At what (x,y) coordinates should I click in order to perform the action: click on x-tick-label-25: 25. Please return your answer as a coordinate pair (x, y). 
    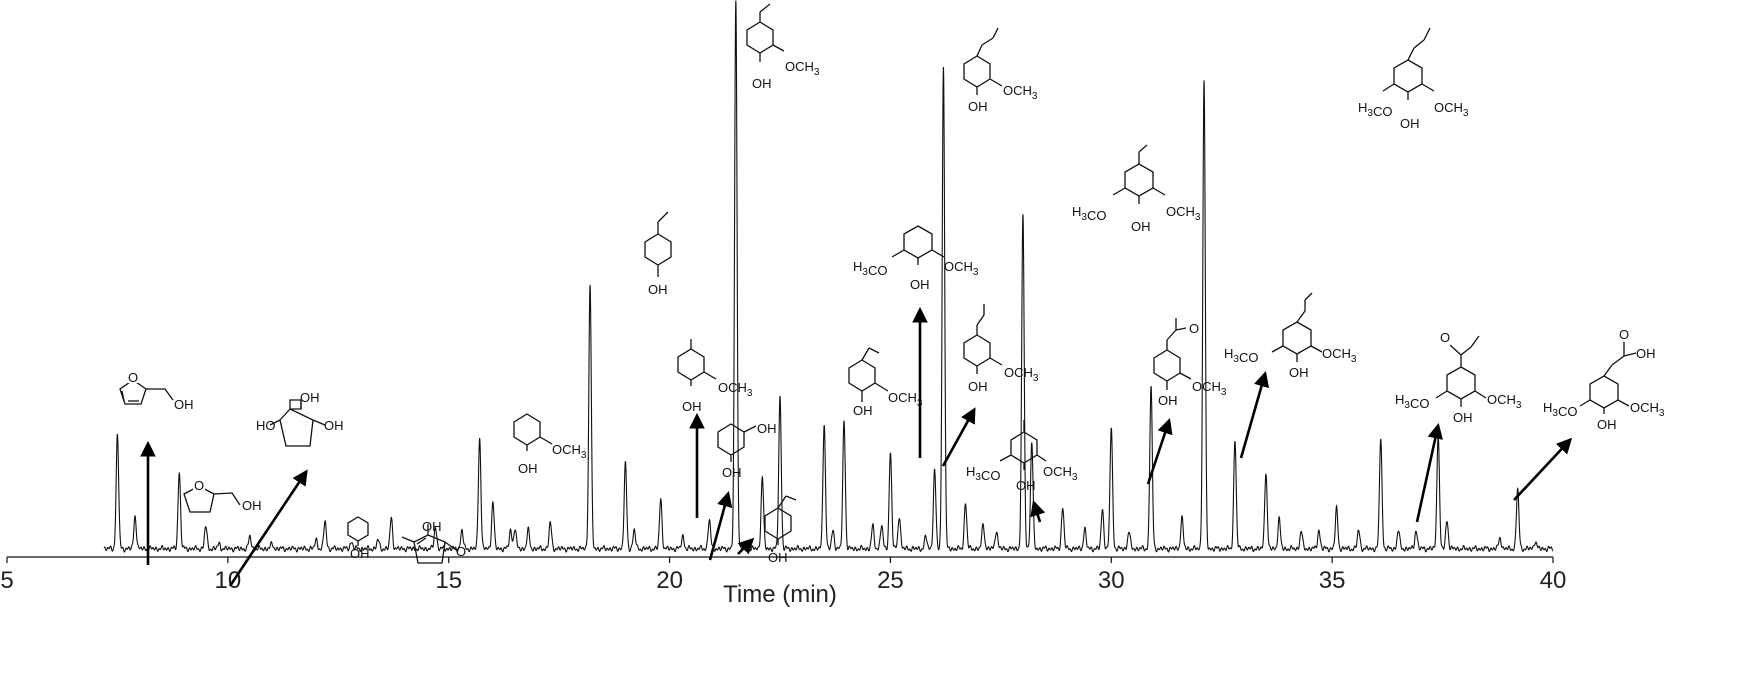
    Looking at the image, I should click on (890, 580).